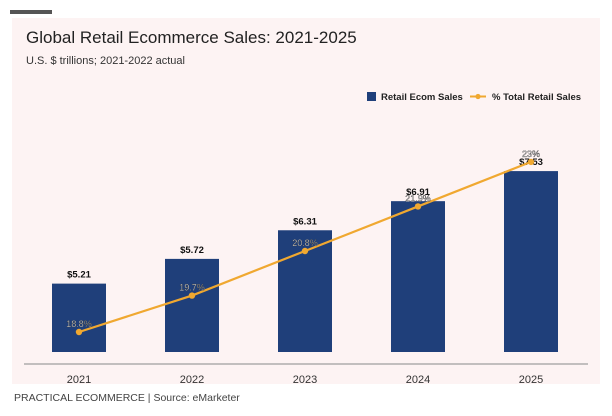 Image resolution: width=612 pixels, height=416 pixels. Describe the element at coordinates (531, 154) in the screenshot. I see `pct-value-label: 23%` at that location.